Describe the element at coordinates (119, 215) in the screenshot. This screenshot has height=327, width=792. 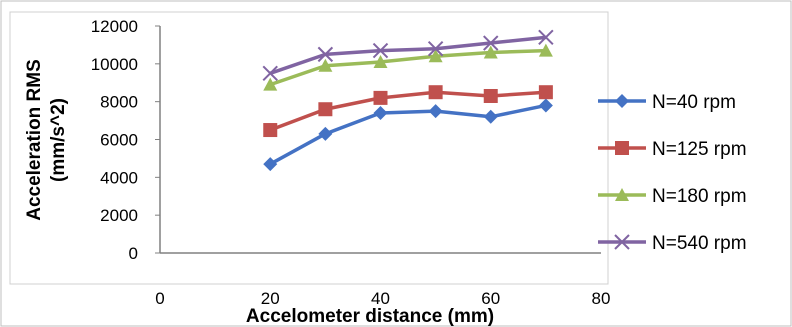
I see `y-tick-label: 2000` at that location.